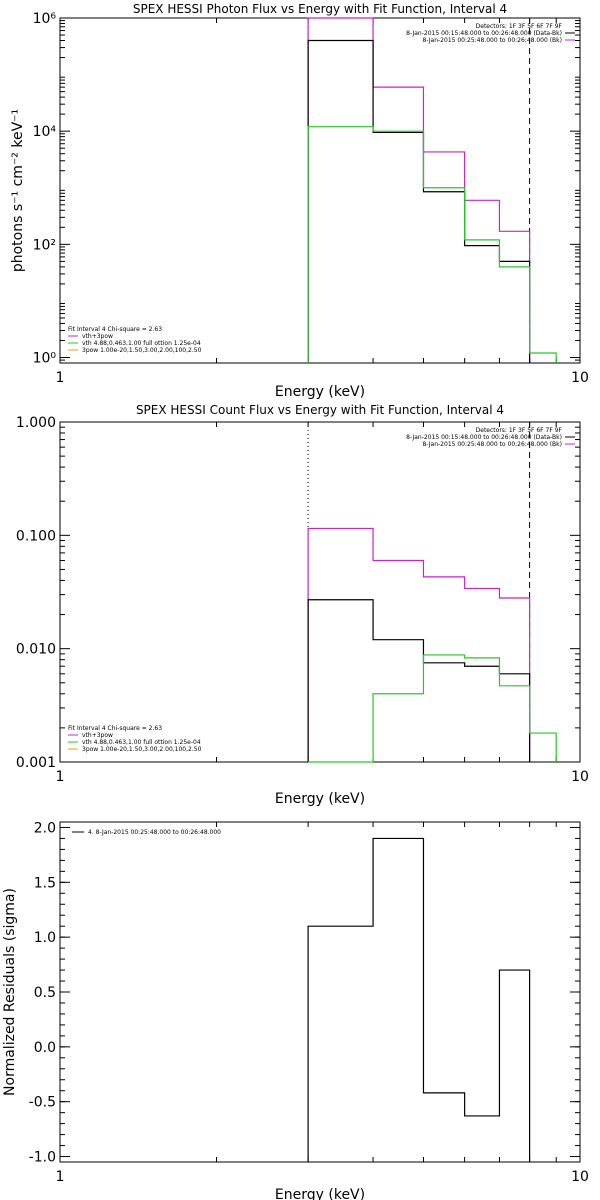  Describe the element at coordinates (45, 828) in the screenshot. I see `y-tick-label: 2.0` at that location.